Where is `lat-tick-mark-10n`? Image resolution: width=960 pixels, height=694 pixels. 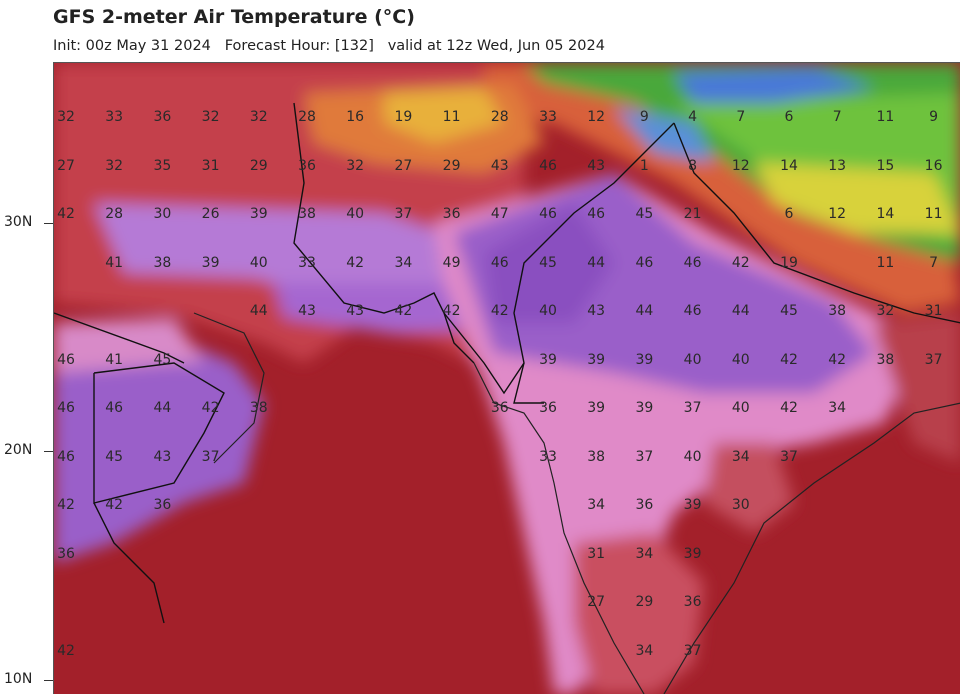 lat-tick-mark-10n is located at coordinates (48, 680).